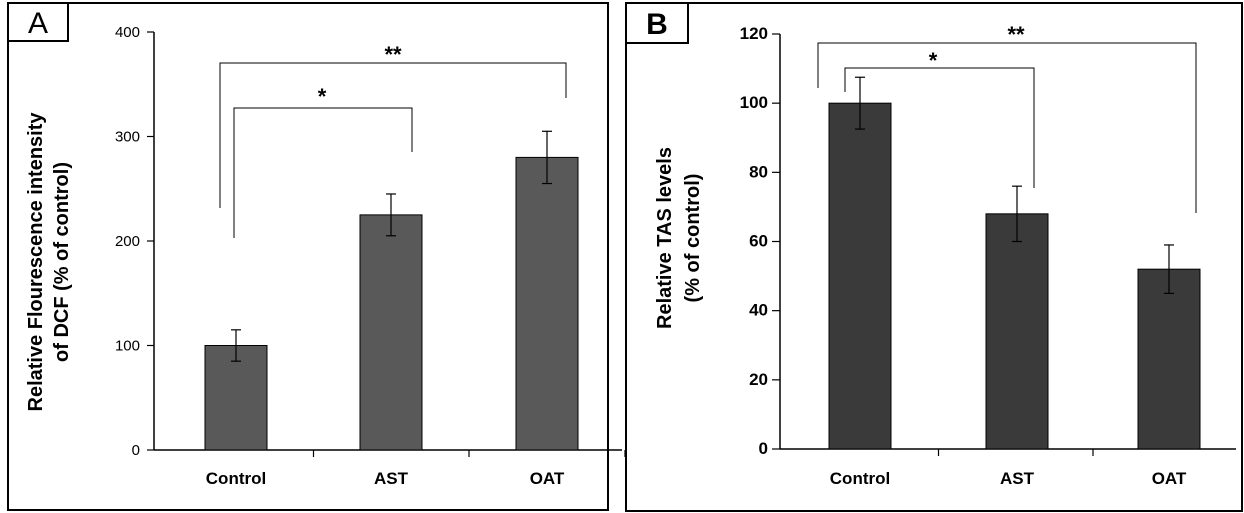 The height and width of the screenshot is (513, 1244). Describe the element at coordinates (393, 54) in the screenshot. I see `panel-a-sig-control-oat: **` at that location.